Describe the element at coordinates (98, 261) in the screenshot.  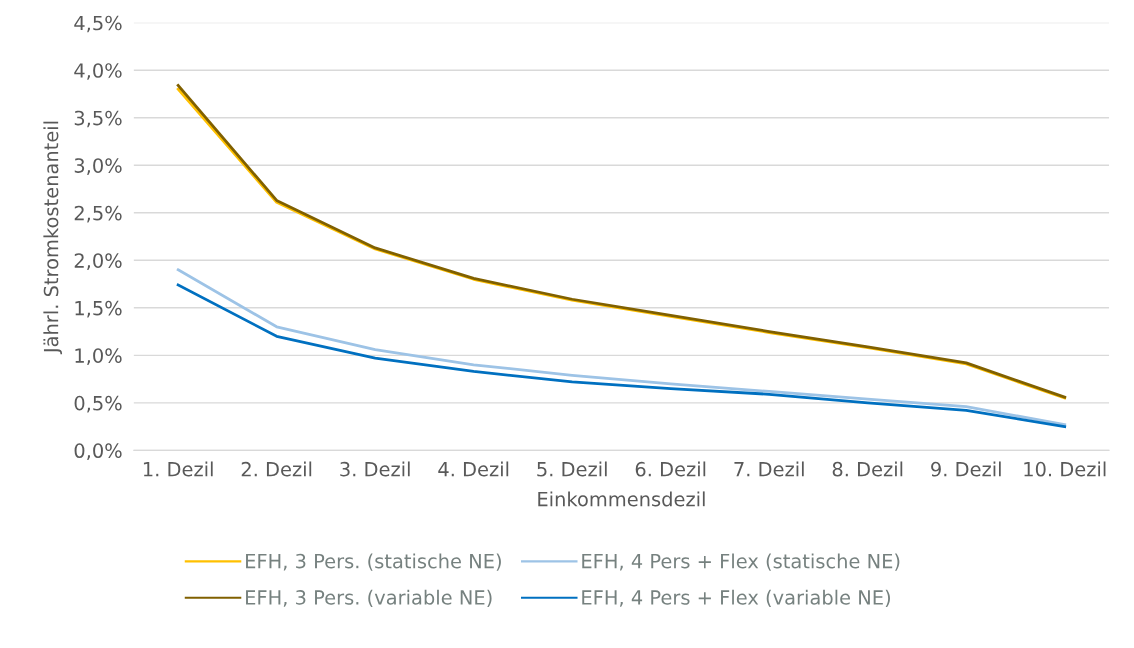
I see `y-tick-label: 2,0%` at that location.